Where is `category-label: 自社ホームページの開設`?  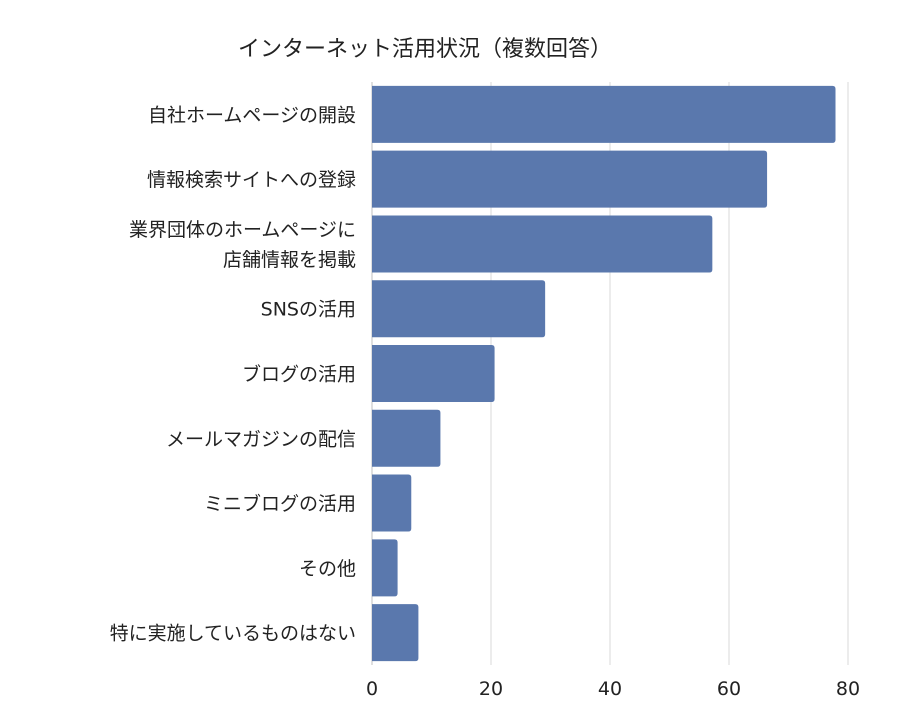
category-label: 自社ホームページの開設 is located at coordinates (252, 115).